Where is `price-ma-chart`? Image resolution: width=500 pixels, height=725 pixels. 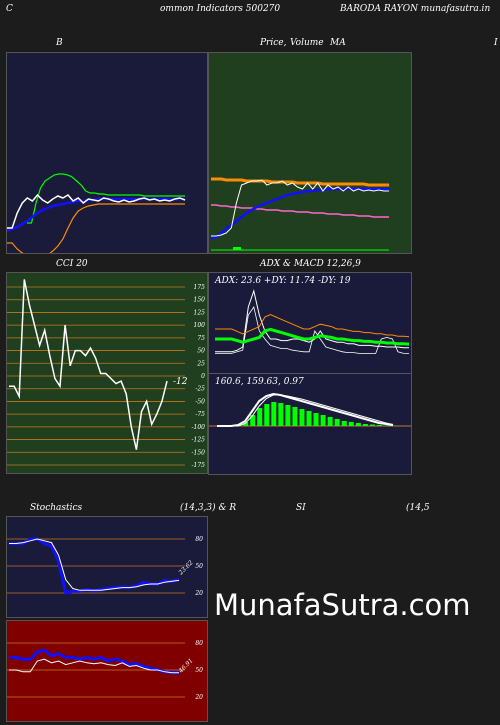 price-ma-chart is located at coordinates (299, 214).